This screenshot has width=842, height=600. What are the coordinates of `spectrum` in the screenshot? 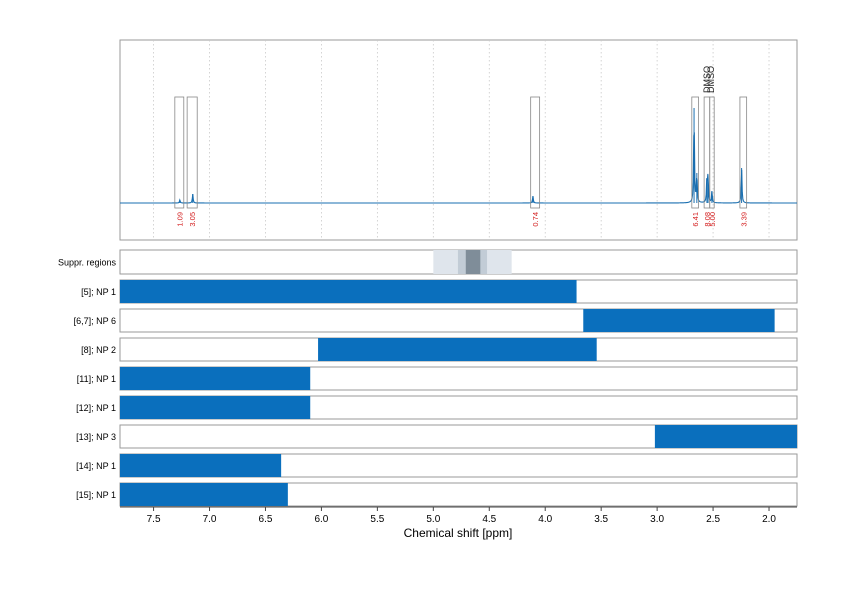 It's located at (458, 156).